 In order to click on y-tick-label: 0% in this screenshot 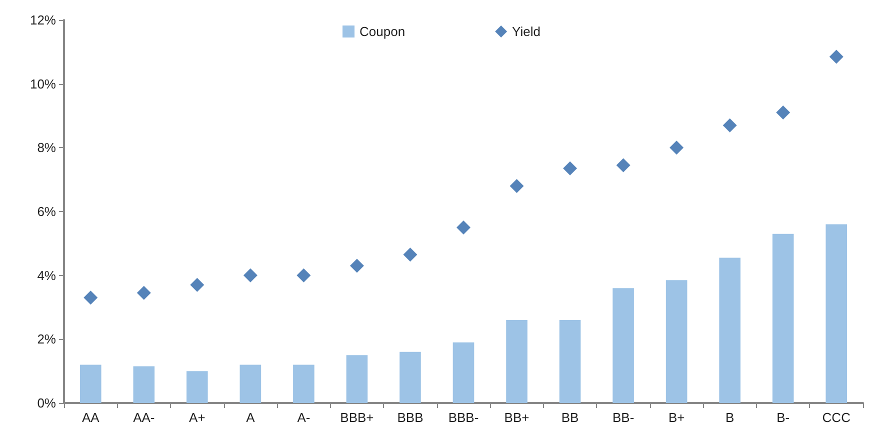, I will do `click(46, 403)`.